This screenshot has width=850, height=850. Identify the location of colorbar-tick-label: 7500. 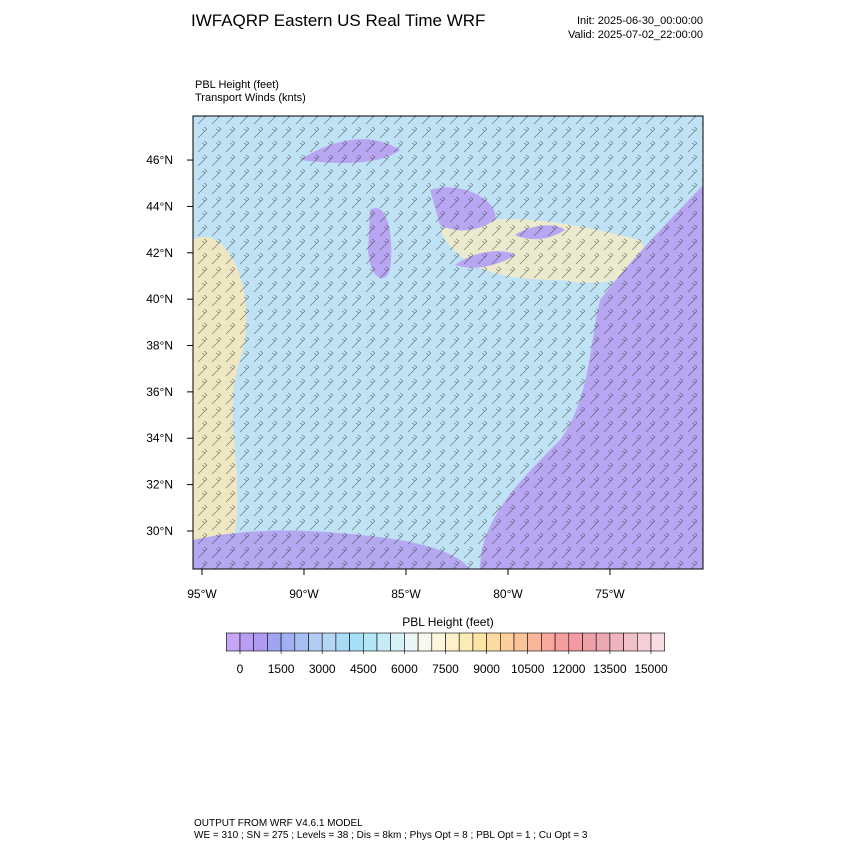
(445, 669).